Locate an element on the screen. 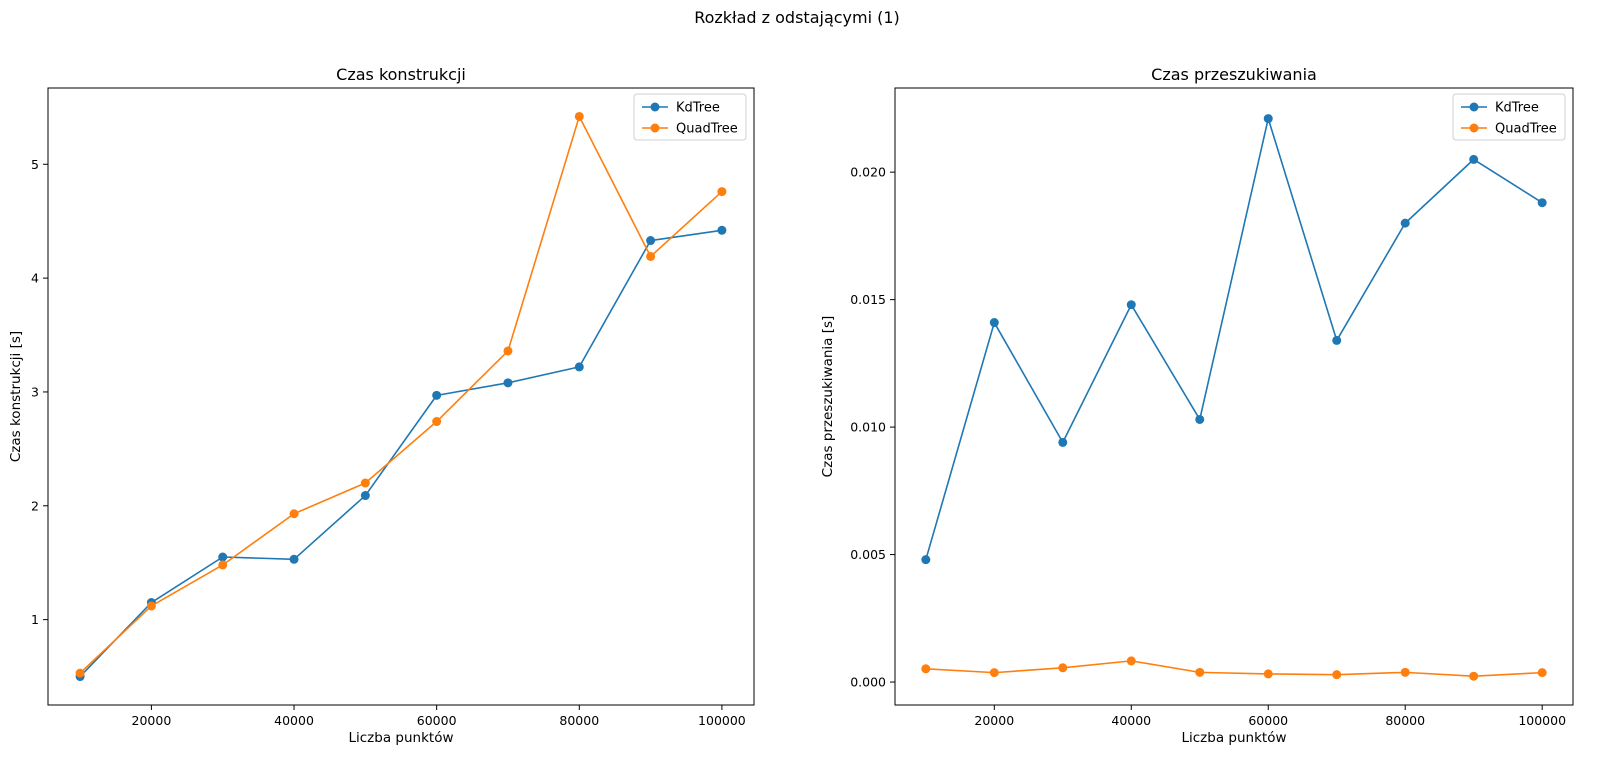 The width and height of the screenshot is (1608, 759). y-tick-label: 0.005 is located at coordinates (868, 554).